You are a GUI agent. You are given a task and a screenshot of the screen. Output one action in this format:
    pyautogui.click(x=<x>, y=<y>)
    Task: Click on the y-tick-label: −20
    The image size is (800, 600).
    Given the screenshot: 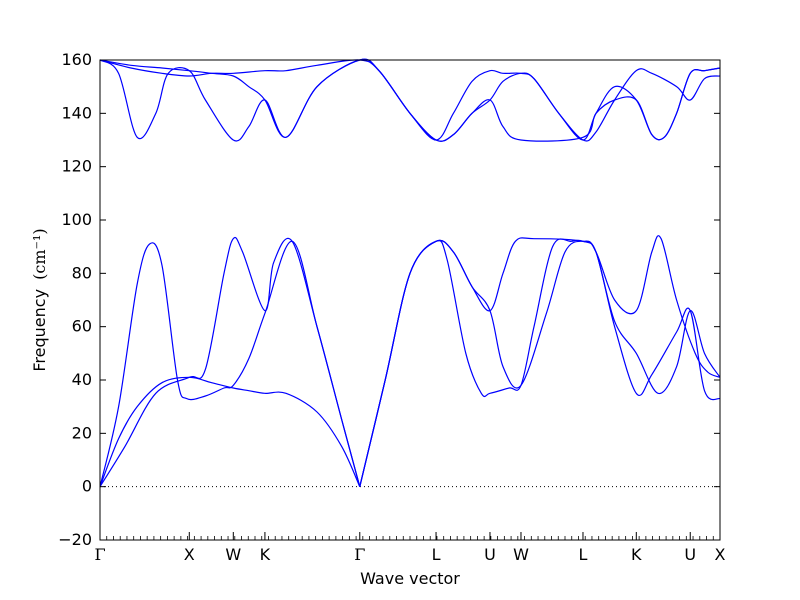 What is the action you would take?
    pyautogui.click(x=75, y=539)
    